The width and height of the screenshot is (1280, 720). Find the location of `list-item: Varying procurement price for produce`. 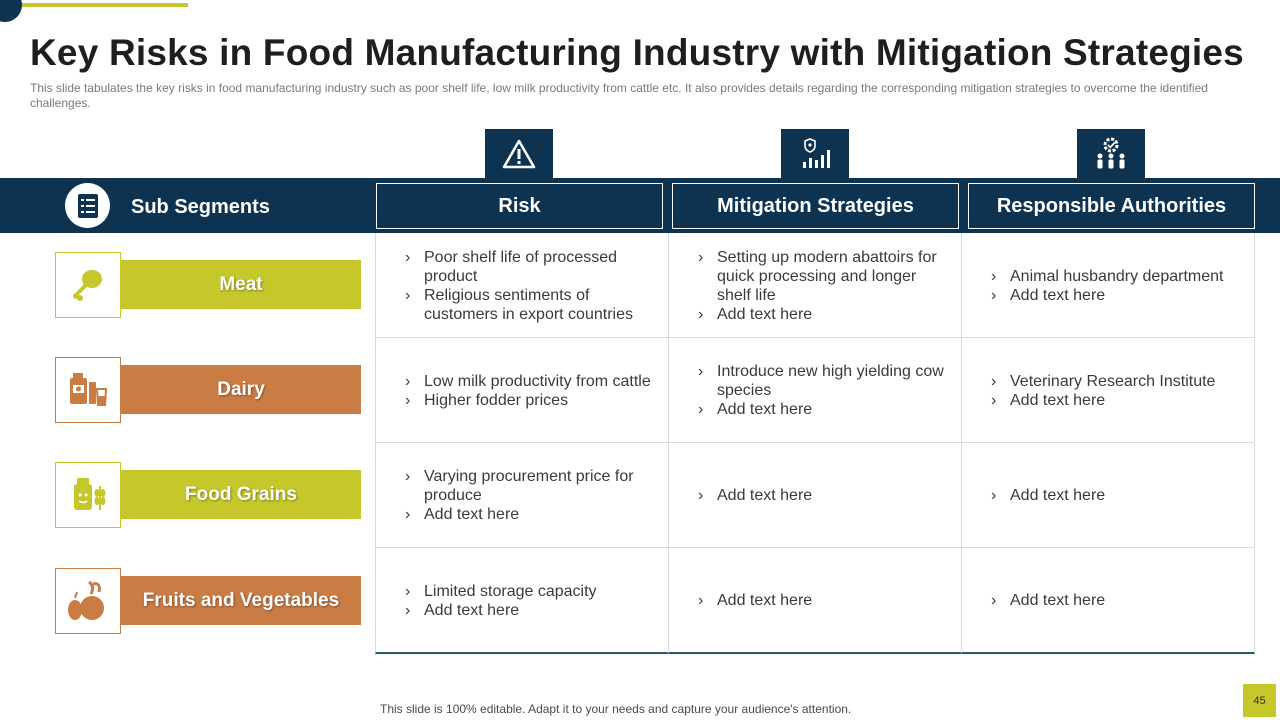

list-item: Varying procurement price for produce is located at coordinates (531, 486).